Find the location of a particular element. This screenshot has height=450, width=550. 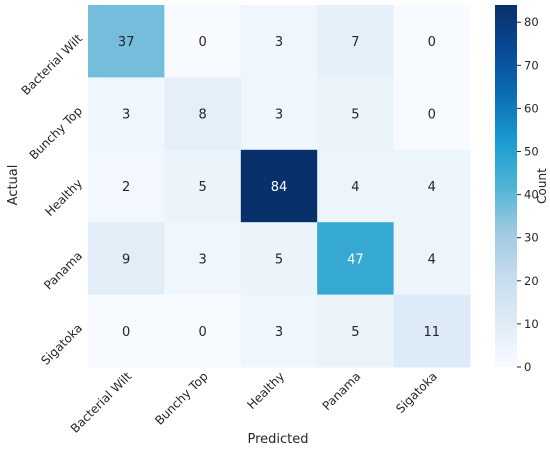

colorbar is located at coordinates (506, 186).